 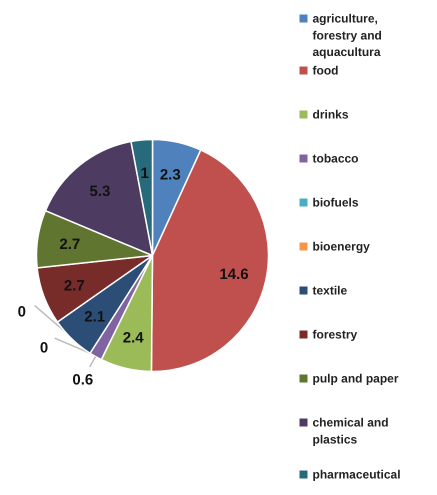 What do you see at coordinates (335, 335) in the screenshot?
I see `legend-label: forestry` at bounding box center [335, 335].